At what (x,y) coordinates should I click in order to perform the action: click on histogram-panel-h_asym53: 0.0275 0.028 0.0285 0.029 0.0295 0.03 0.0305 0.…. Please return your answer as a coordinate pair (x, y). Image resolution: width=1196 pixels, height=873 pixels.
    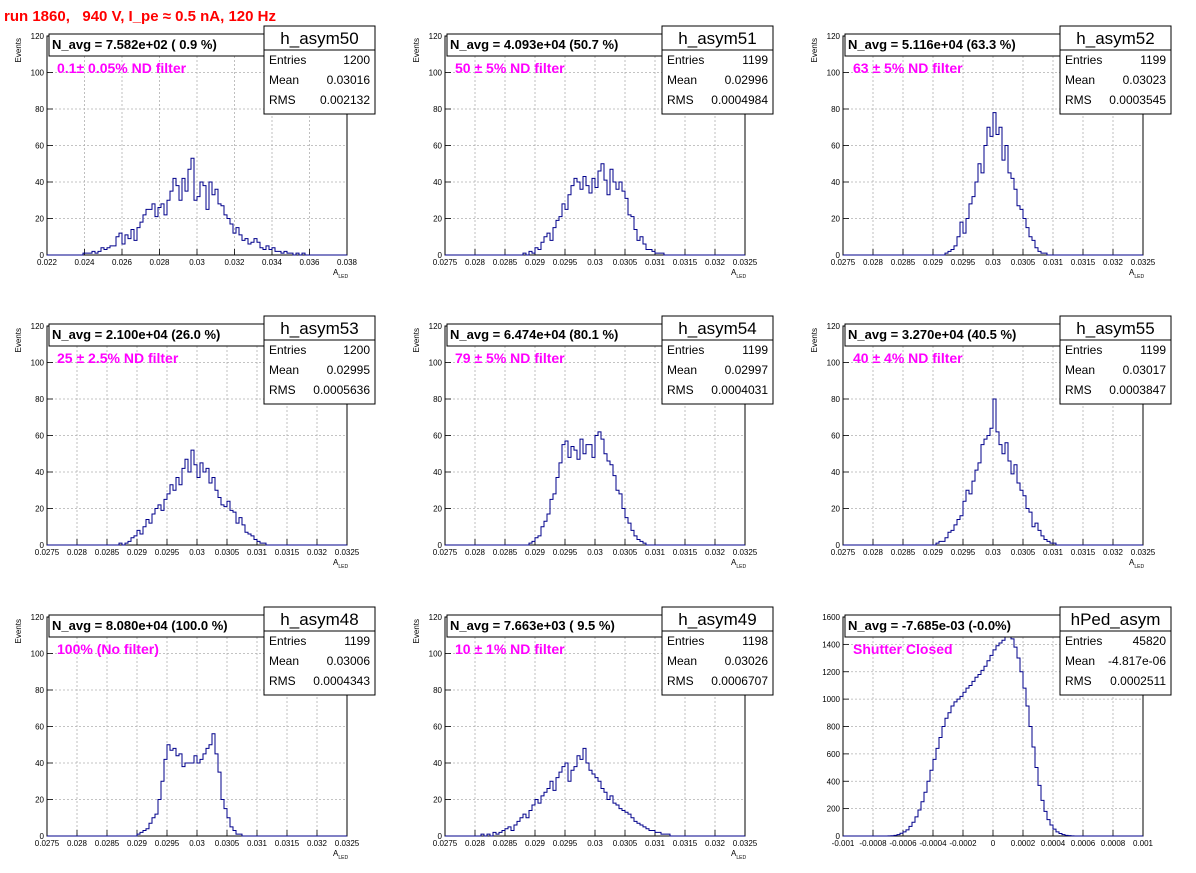
    Looking at the image, I should click on (195, 442).